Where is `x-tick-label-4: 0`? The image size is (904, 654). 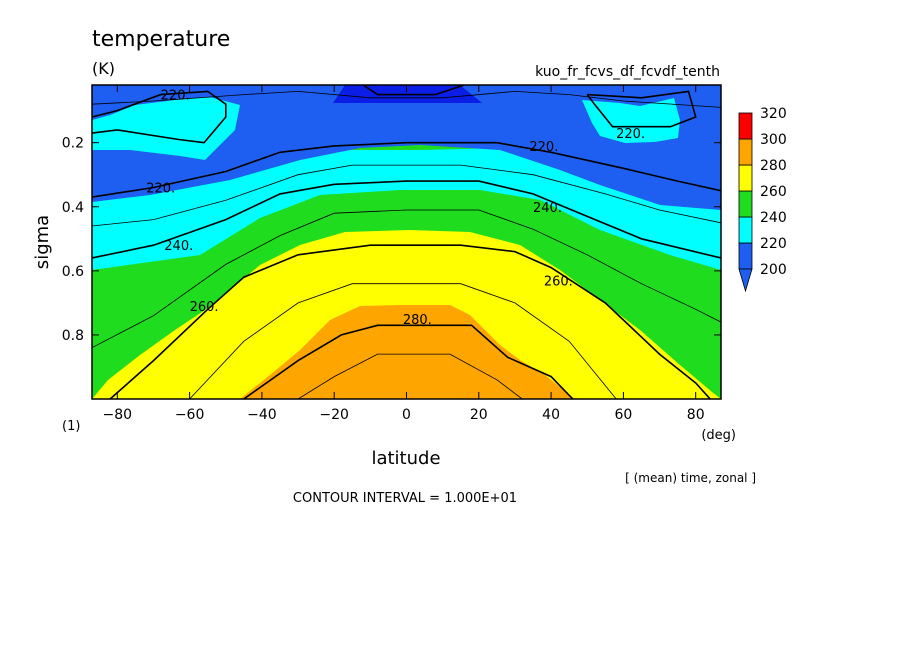
x-tick-label-4: 0 is located at coordinates (406, 415).